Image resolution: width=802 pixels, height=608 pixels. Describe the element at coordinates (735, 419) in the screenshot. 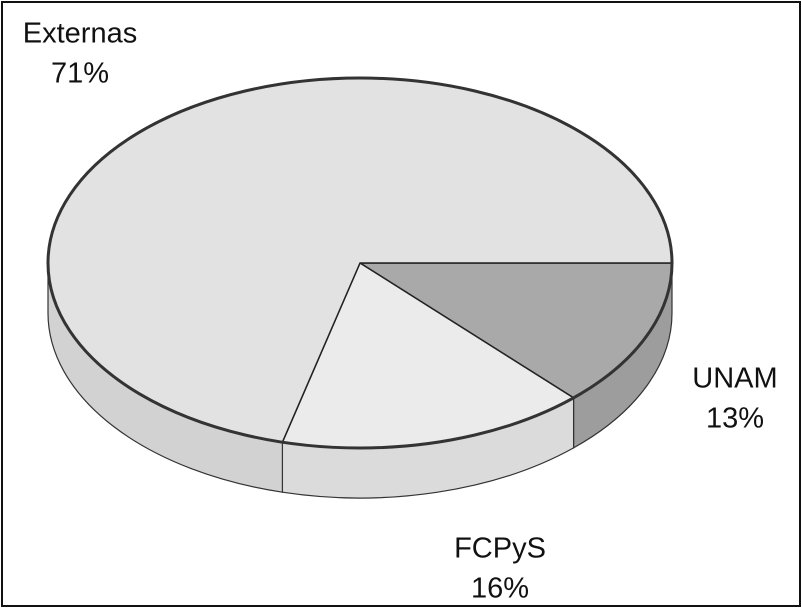

I see `slice-value-label: 13%` at that location.